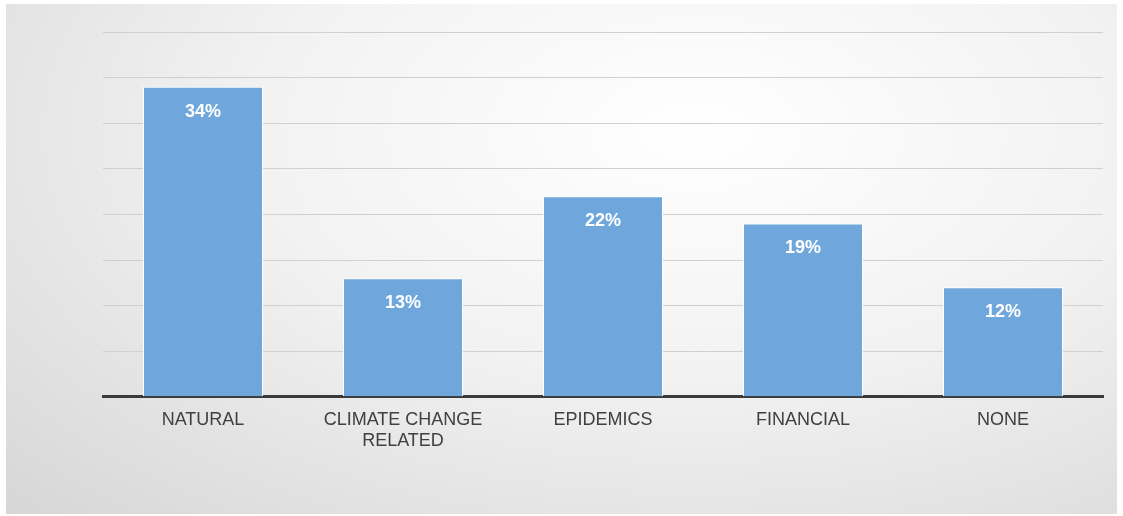 The image size is (1123, 516). I want to click on x-tick-label: FINANCIAL, so click(803, 418).